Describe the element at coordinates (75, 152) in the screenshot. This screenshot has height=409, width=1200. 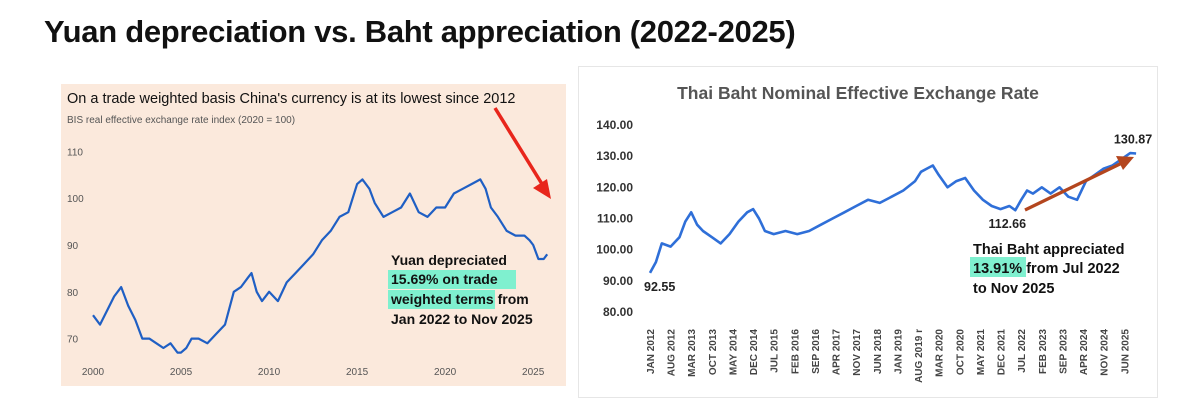
I see `yuan-y-tick-label: 110` at that location.